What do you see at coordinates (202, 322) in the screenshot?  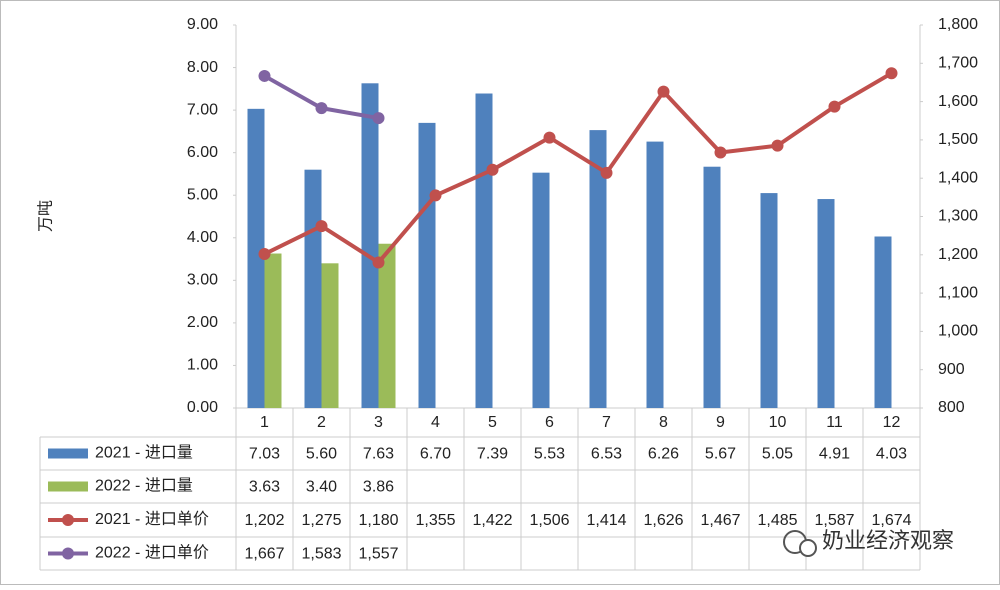 I see `y-tick-label: 2.00` at bounding box center [202, 322].